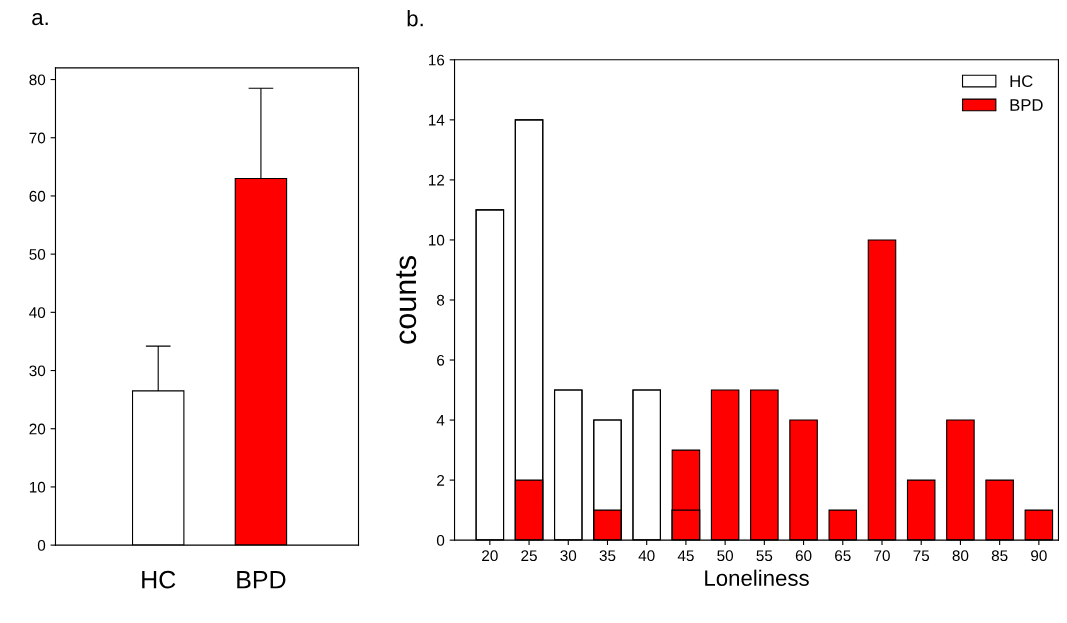 This screenshot has width=1067, height=623. Describe the element at coordinates (37, 254) in the screenshot. I see `y-tick-label: 50` at that location.